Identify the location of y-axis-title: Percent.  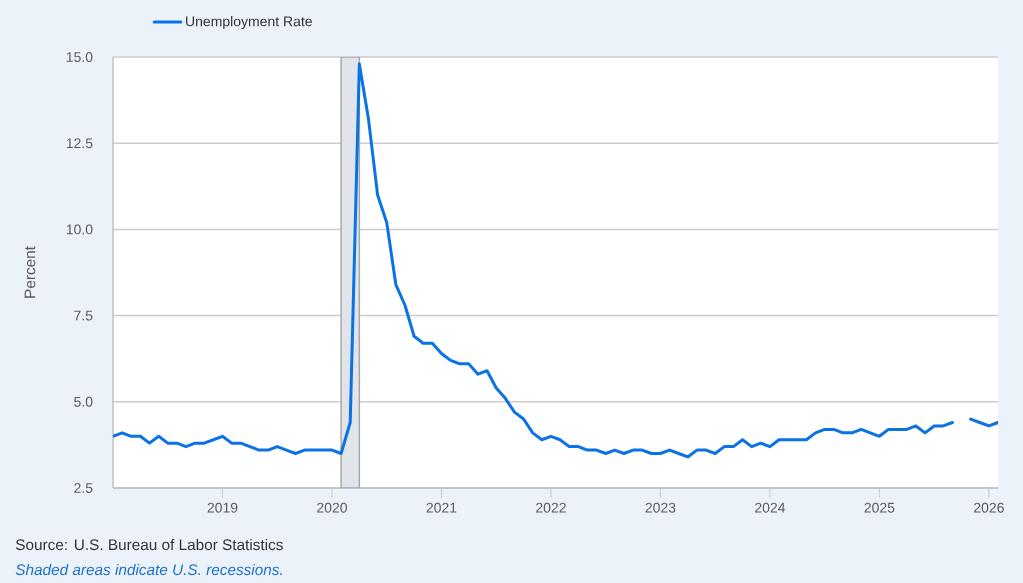
(30, 272).